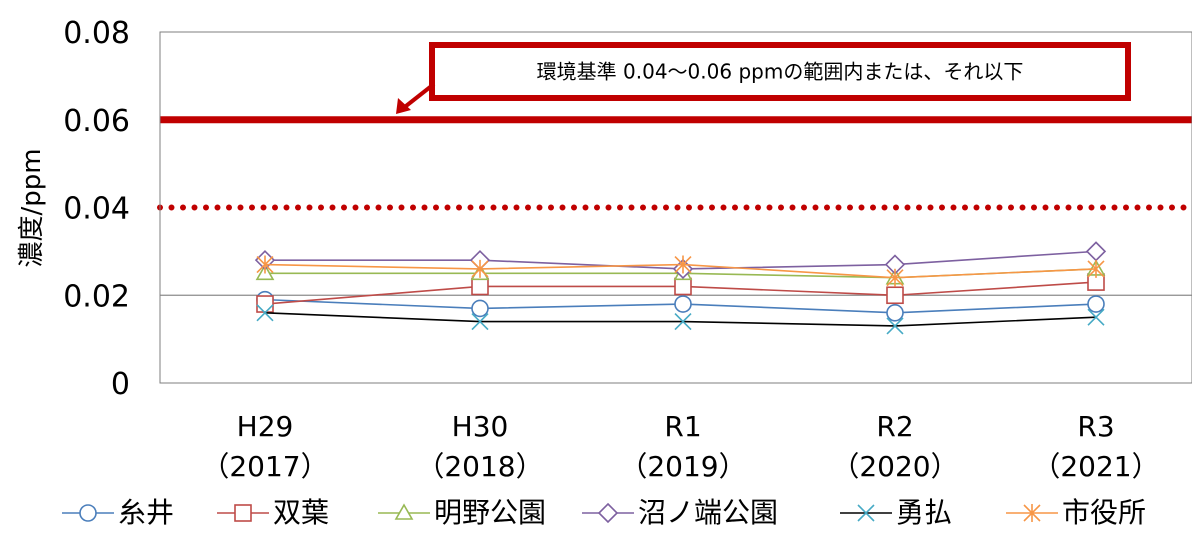  I want to click on x-tick-label-year: （2019）, so click(682, 466).